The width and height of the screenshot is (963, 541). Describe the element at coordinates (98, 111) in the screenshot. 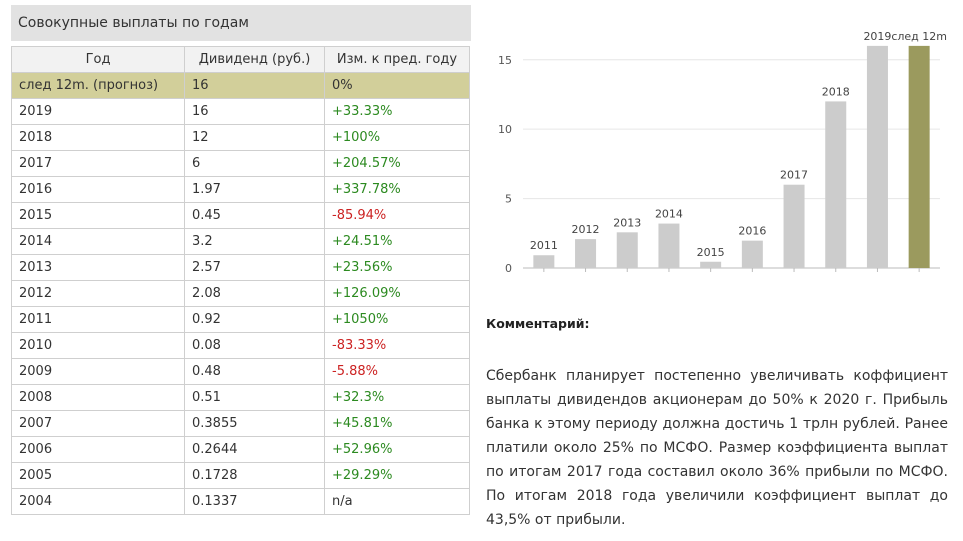

I see `cell-year: 2019` at that location.